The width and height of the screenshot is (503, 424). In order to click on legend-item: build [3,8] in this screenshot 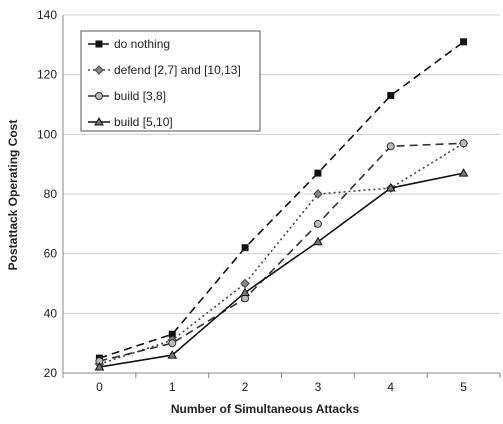, I will do `click(127, 96)`.